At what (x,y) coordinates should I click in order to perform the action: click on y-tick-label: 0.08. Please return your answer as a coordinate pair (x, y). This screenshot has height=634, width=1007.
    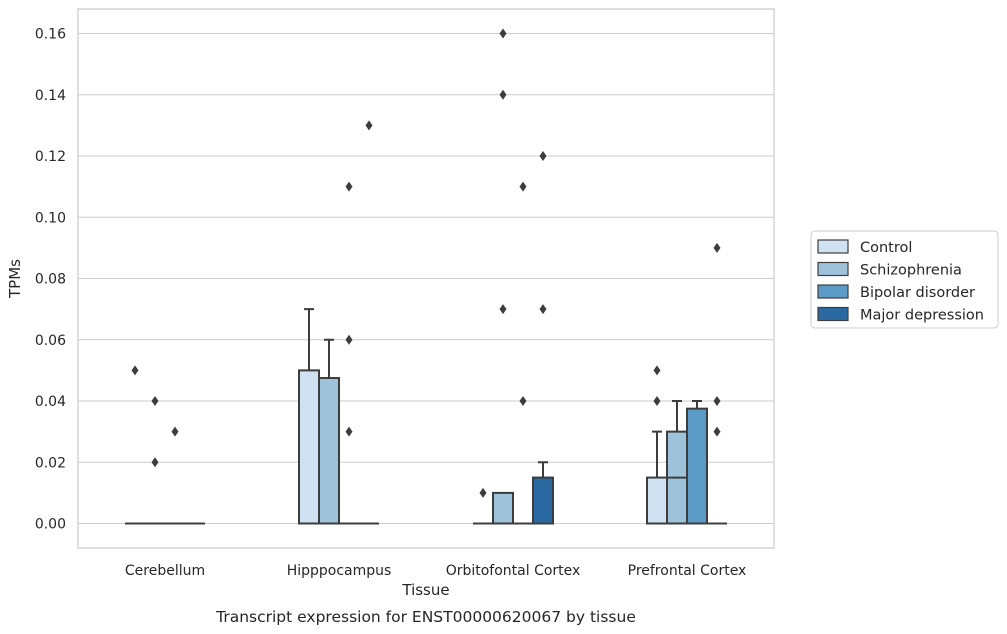
    Looking at the image, I should click on (50, 280).